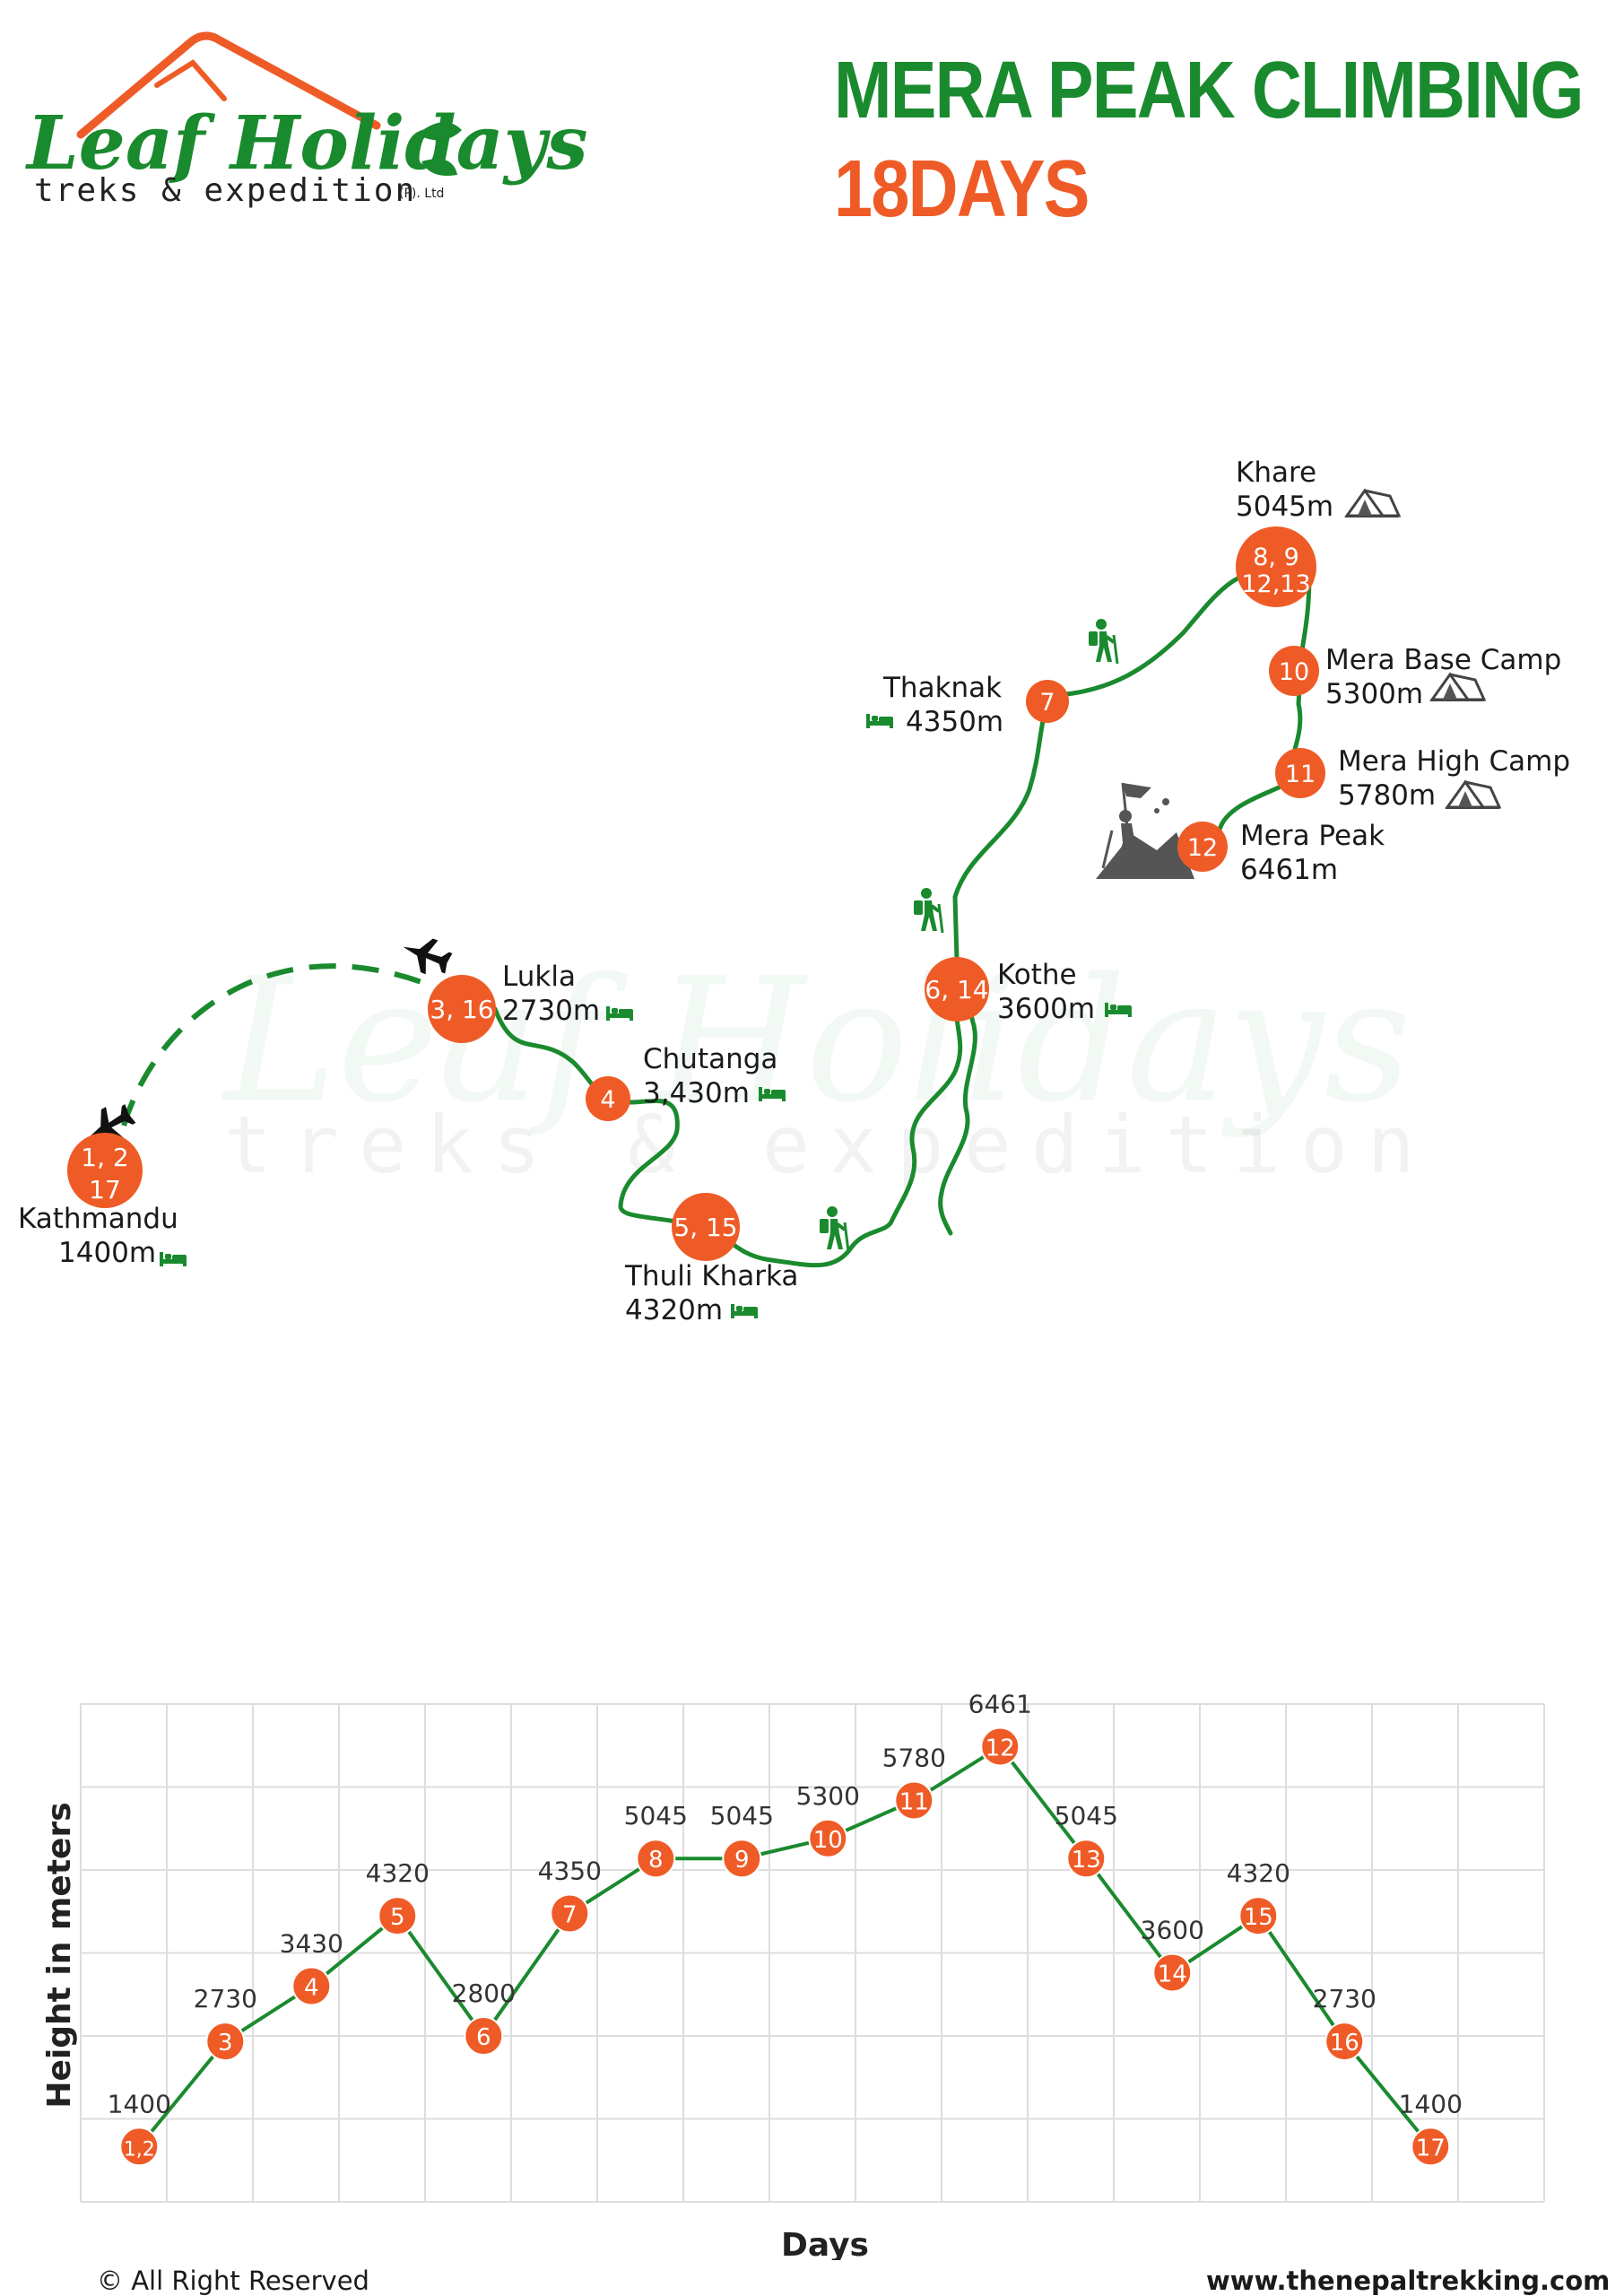 This screenshot has height=2296, width=1624. I want to click on place-name: Thaknak, so click(943, 688).